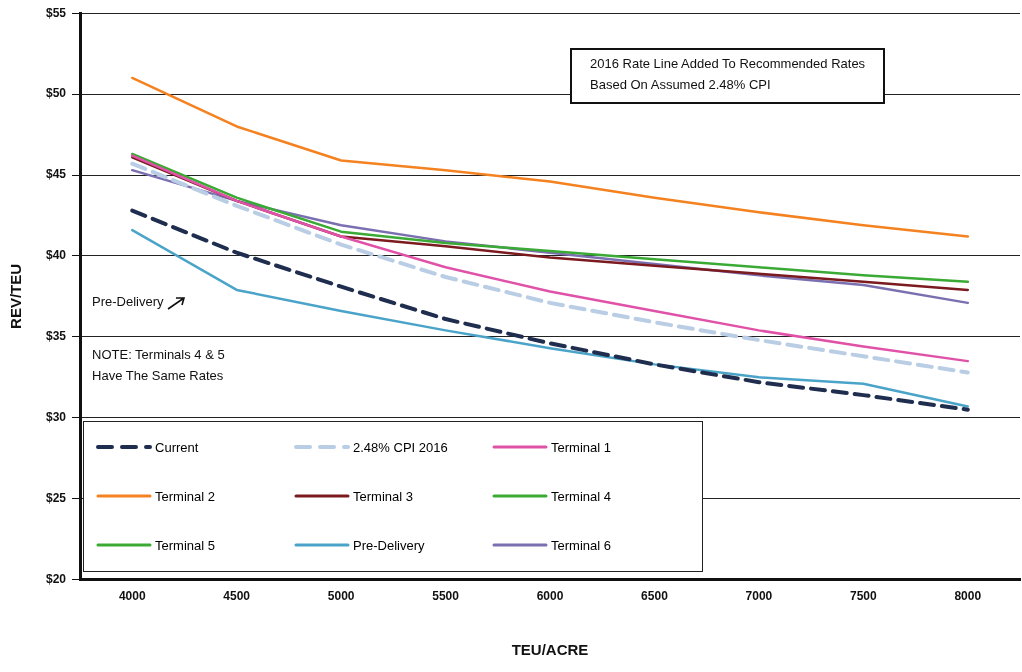  Describe the element at coordinates (56, 174) in the screenshot. I see `y-tick-label: $45` at that location.